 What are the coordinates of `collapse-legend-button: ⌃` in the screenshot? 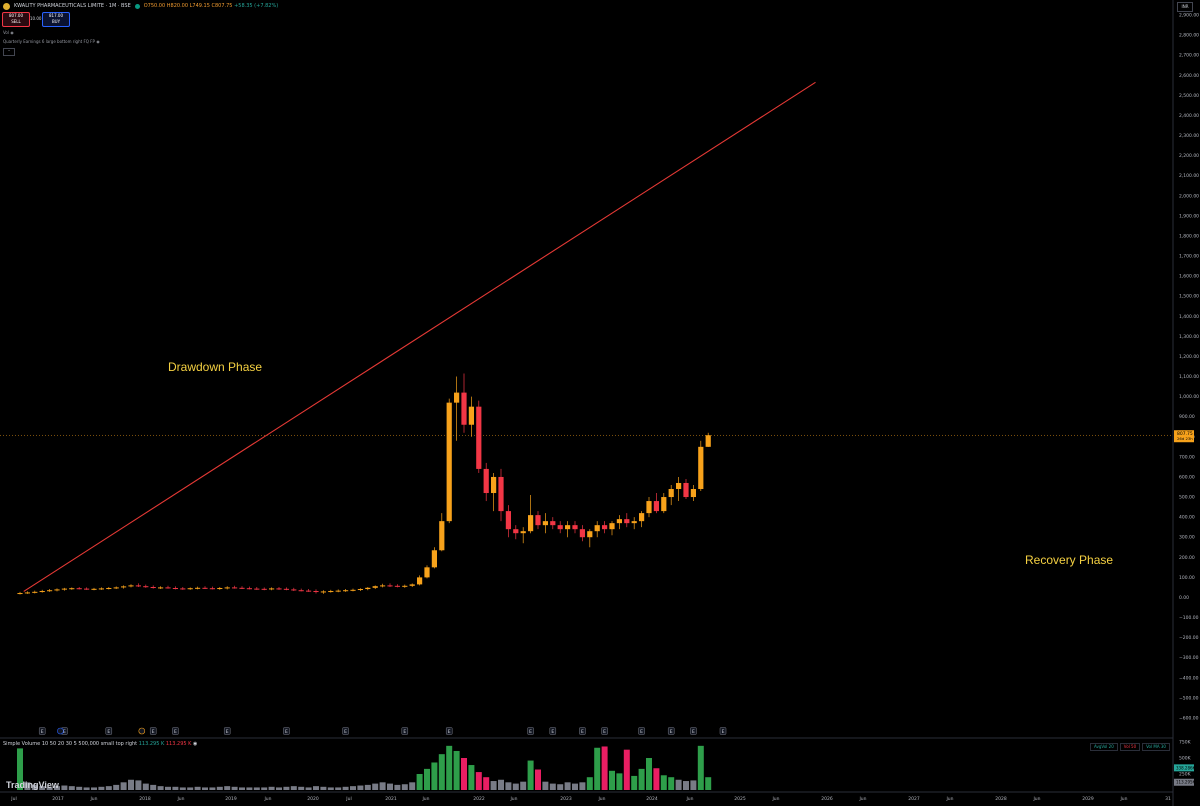 It's located at (9, 52).